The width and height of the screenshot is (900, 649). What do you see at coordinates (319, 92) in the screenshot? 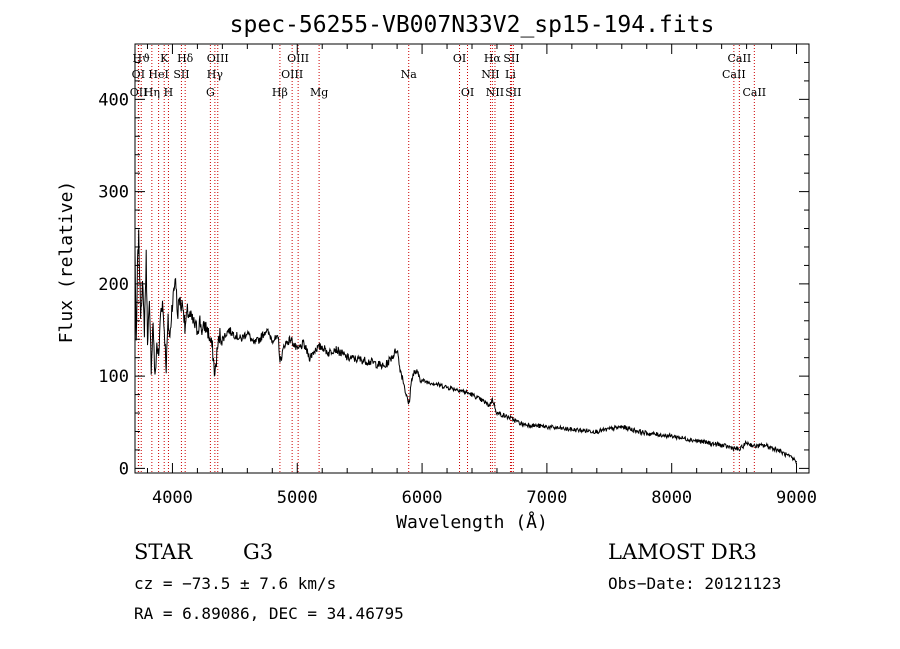
I see `line-label-15: Mg` at bounding box center [319, 92].